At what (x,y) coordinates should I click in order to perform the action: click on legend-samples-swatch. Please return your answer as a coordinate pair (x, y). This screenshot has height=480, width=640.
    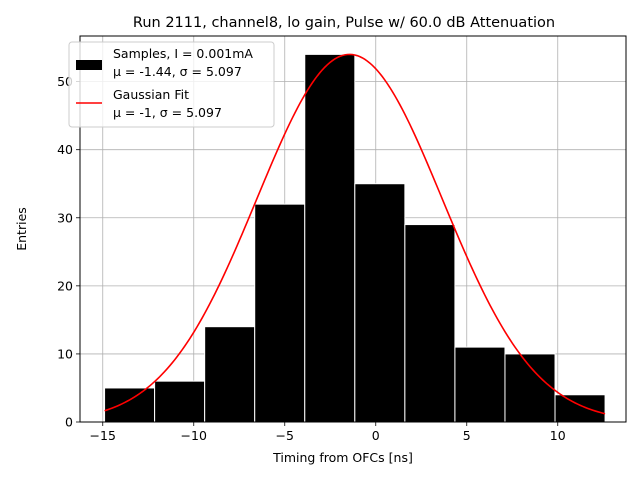
    Looking at the image, I should click on (89, 65).